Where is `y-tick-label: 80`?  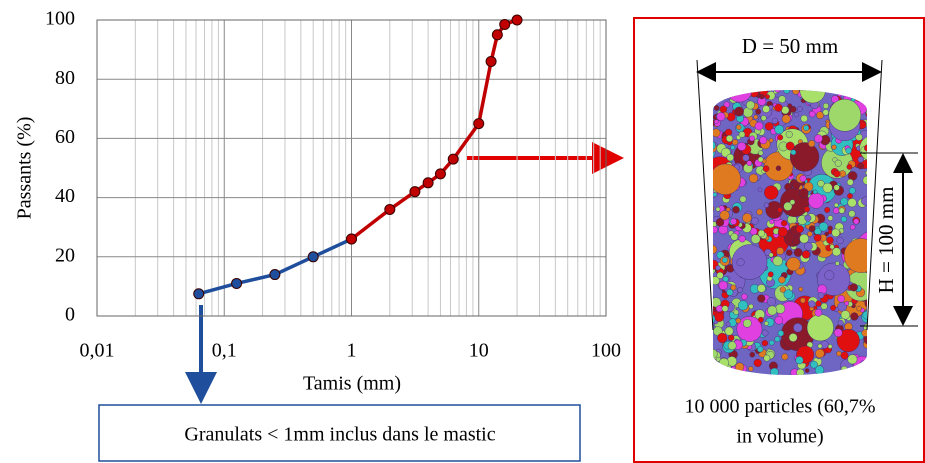
y-tick-label: 80 is located at coordinates (65, 78).